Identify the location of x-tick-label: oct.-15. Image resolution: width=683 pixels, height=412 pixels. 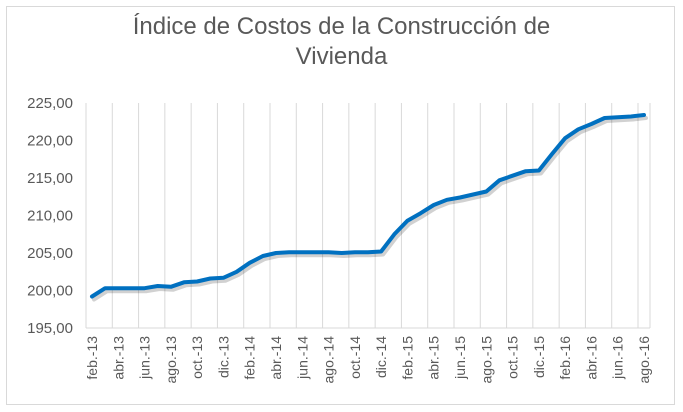
(513, 357).